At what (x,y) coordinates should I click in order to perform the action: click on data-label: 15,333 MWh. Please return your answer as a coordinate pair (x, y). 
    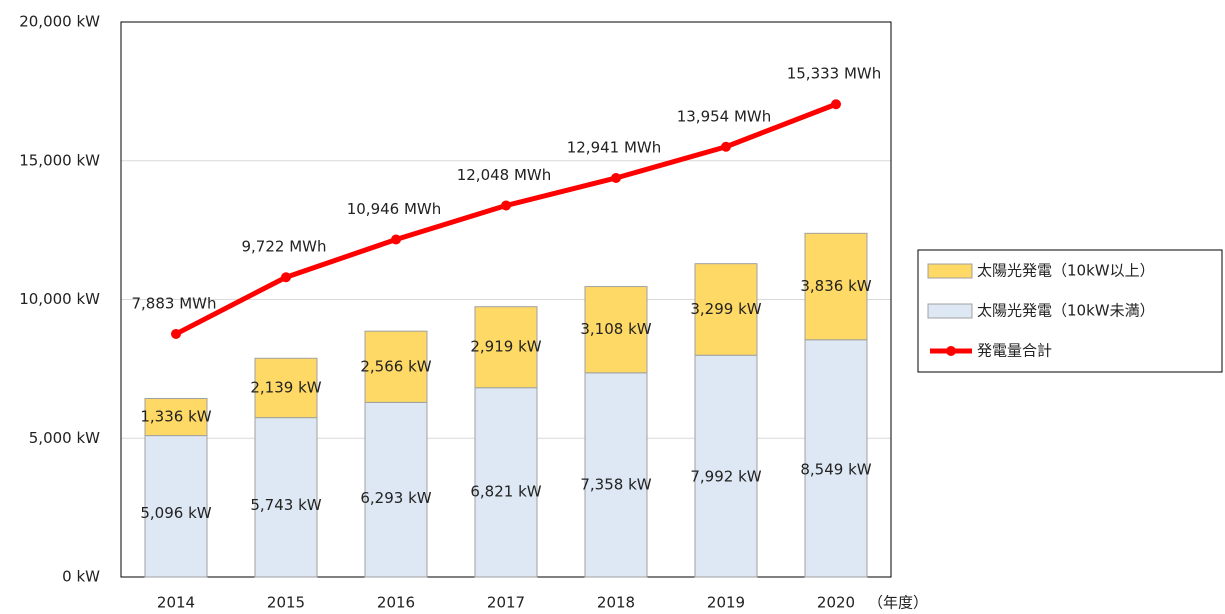
    Looking at the image, I should click on (834, 74).